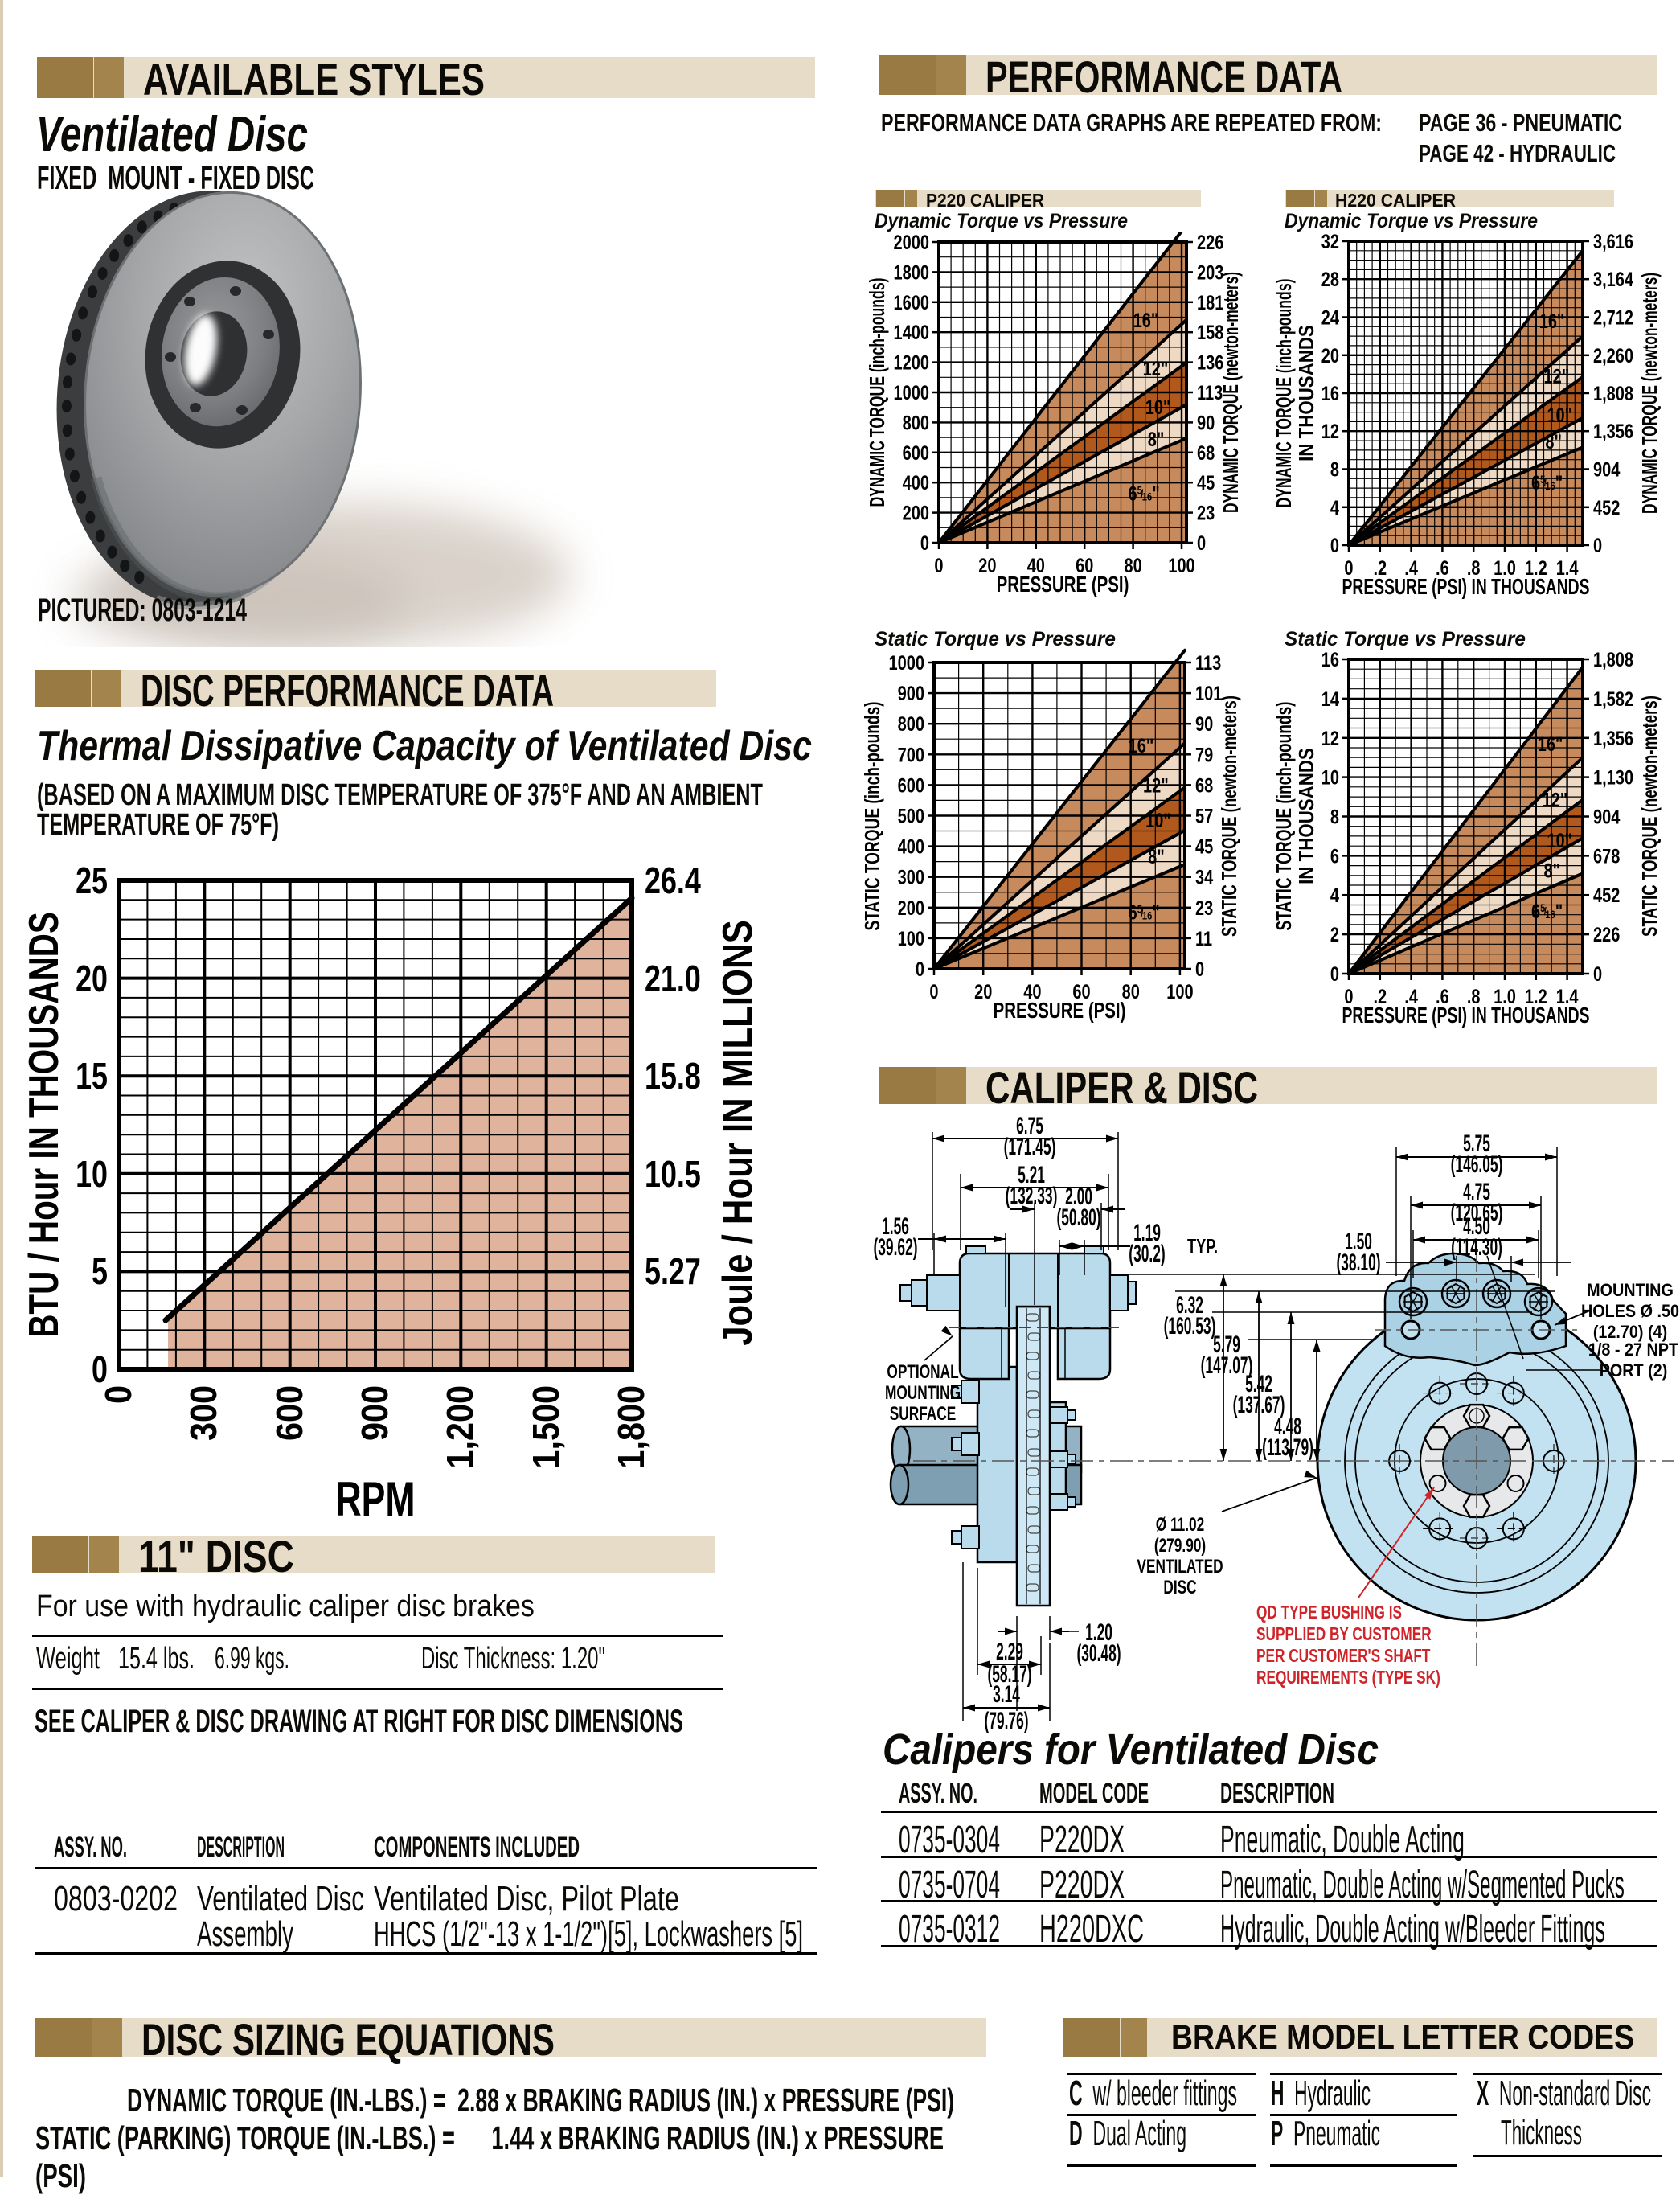  Describe the element at coordinates (1084, 566) in the screenshot. I see `svg-text: 60` at that location.